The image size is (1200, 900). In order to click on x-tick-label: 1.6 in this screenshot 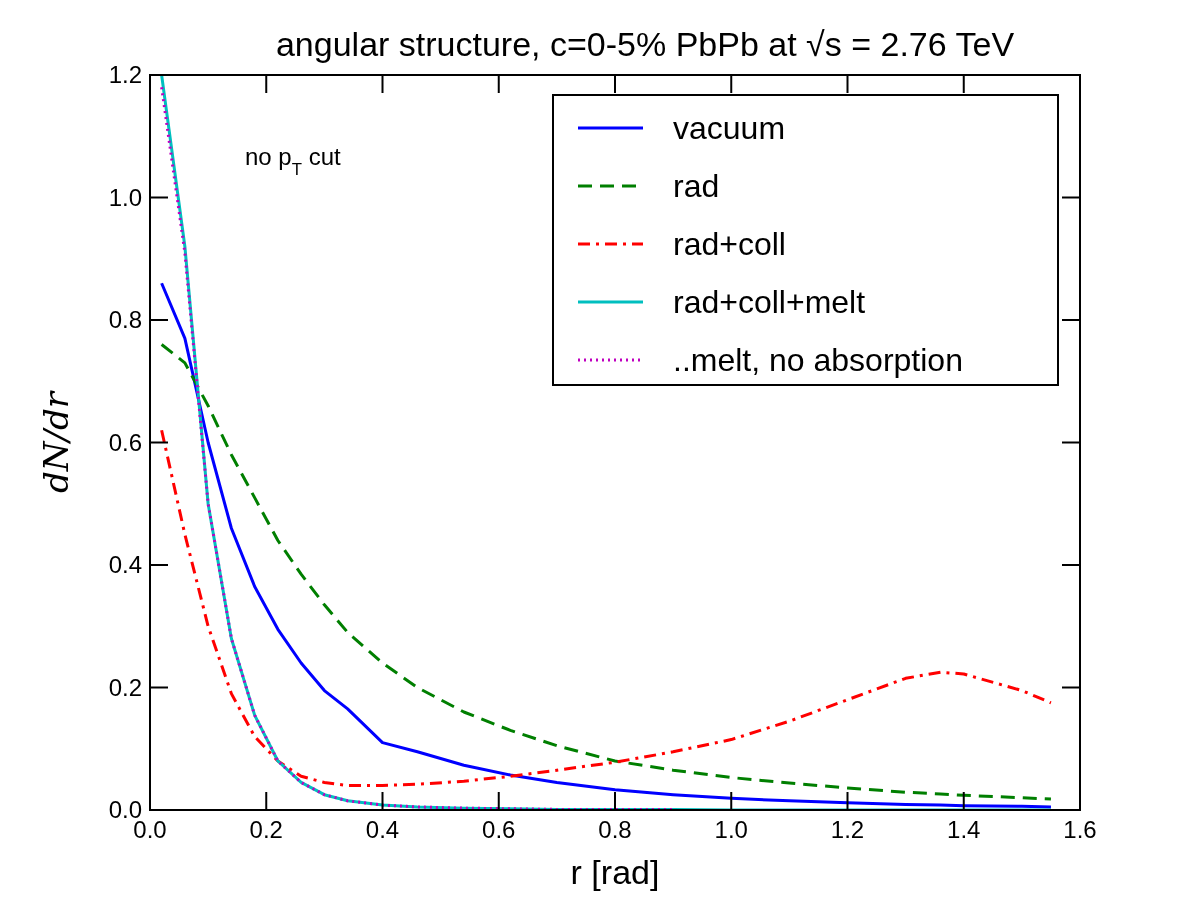, I will do `click(1080, 829)`.